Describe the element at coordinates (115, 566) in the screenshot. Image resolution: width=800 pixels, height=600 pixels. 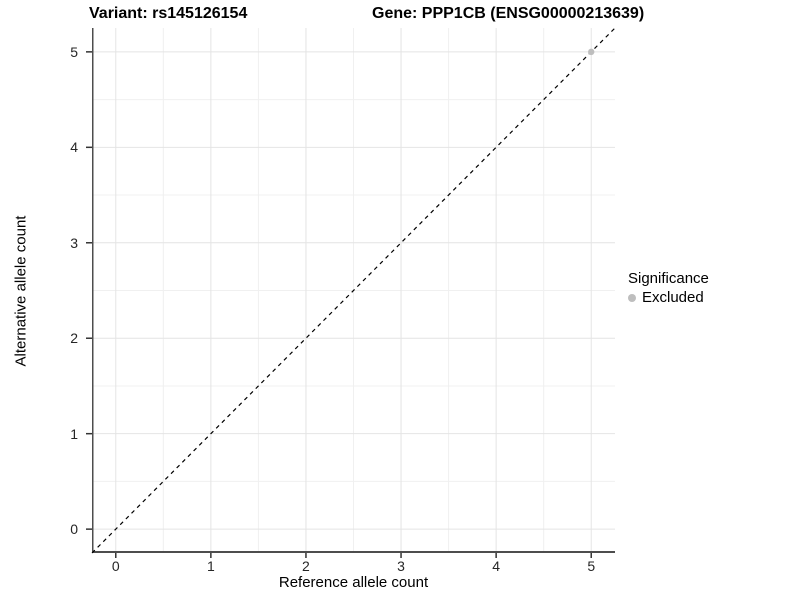
I see `x-tick-label: 0` at that location.